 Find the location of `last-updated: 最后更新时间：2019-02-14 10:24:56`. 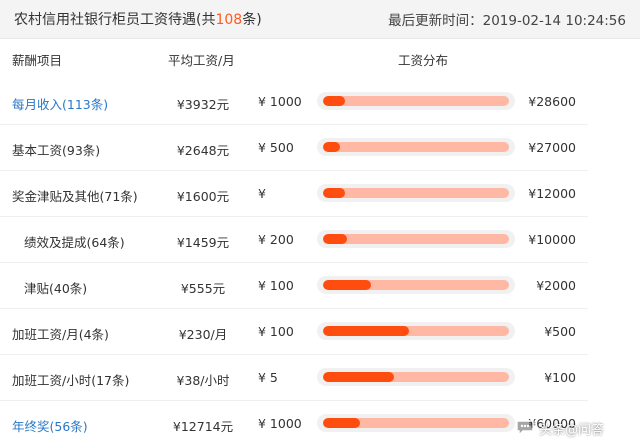

last-updated: 最后更新时间：2019-02-14 10:24:56 is located at coordinates (507, 21).